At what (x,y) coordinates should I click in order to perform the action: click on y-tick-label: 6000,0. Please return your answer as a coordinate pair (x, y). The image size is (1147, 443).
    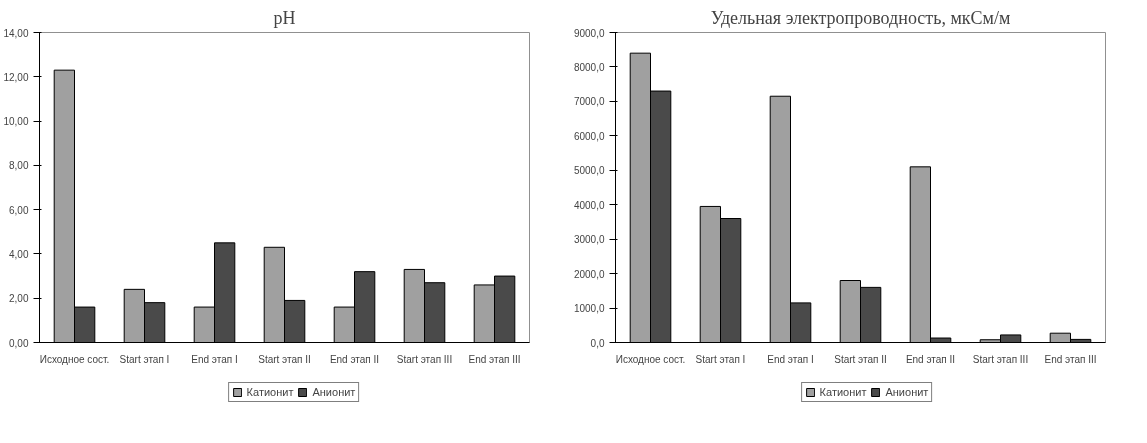
    Looking at the image, I should click on (589, 136).